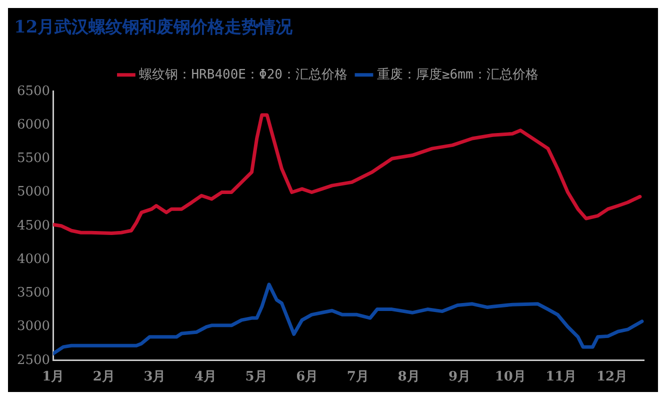 This screenshot has height=400, width=666. Describe the element at coordinates (612, 377) in the screenshot. I see `x-tick-label: 12月` at that location.